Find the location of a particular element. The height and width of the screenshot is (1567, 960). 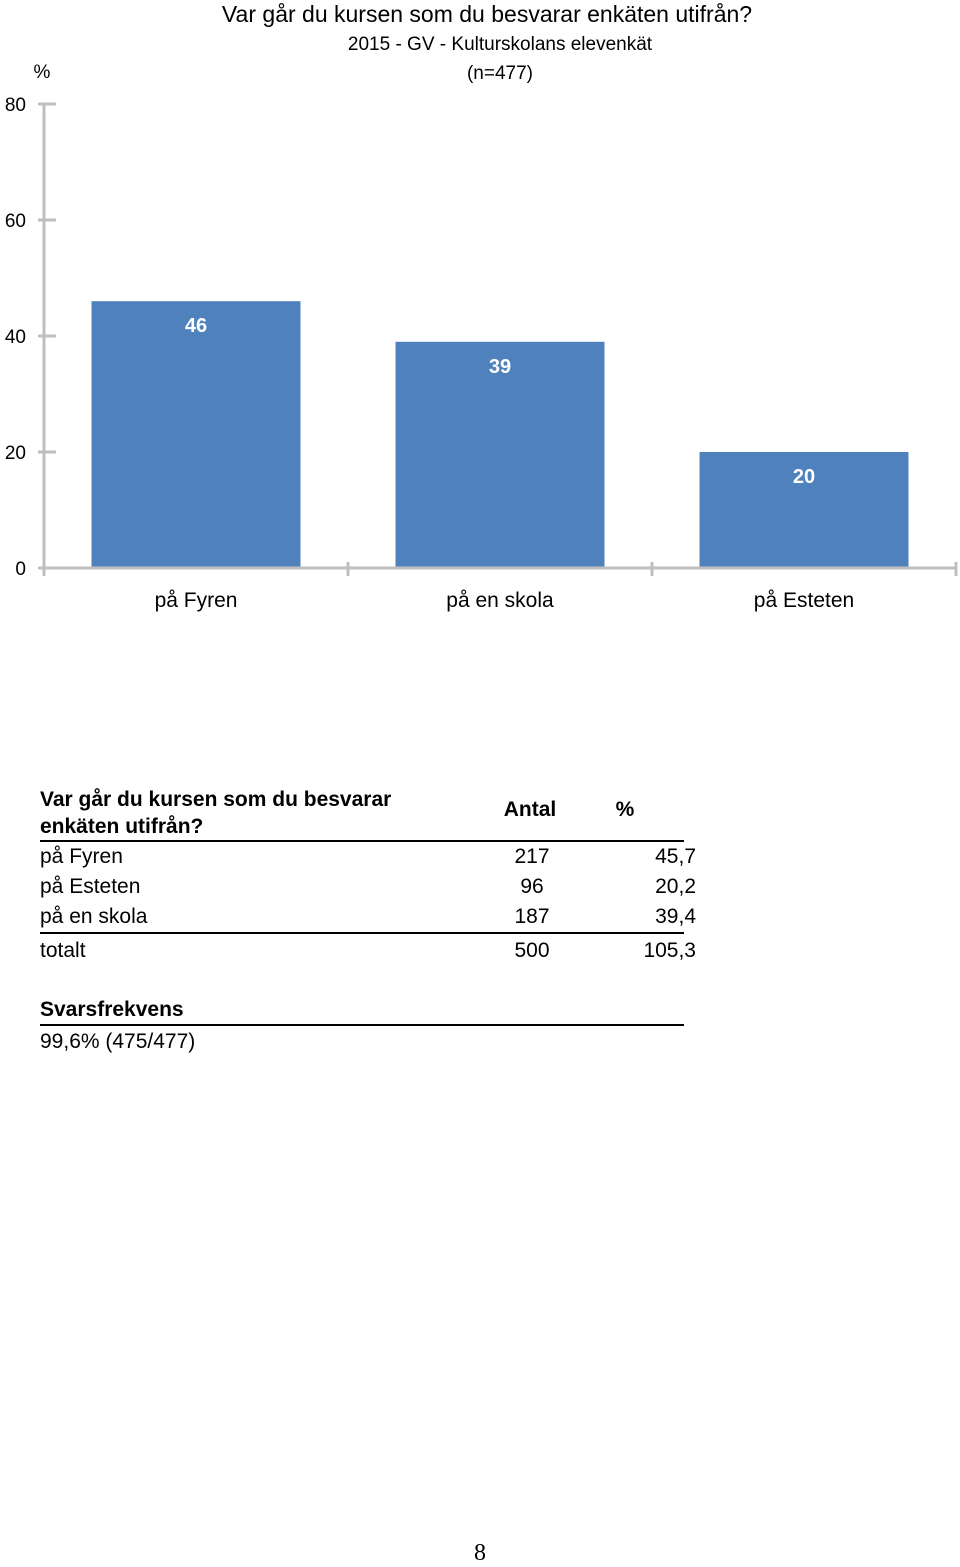

row-antal: 217 is located at coordinates (532, 856).